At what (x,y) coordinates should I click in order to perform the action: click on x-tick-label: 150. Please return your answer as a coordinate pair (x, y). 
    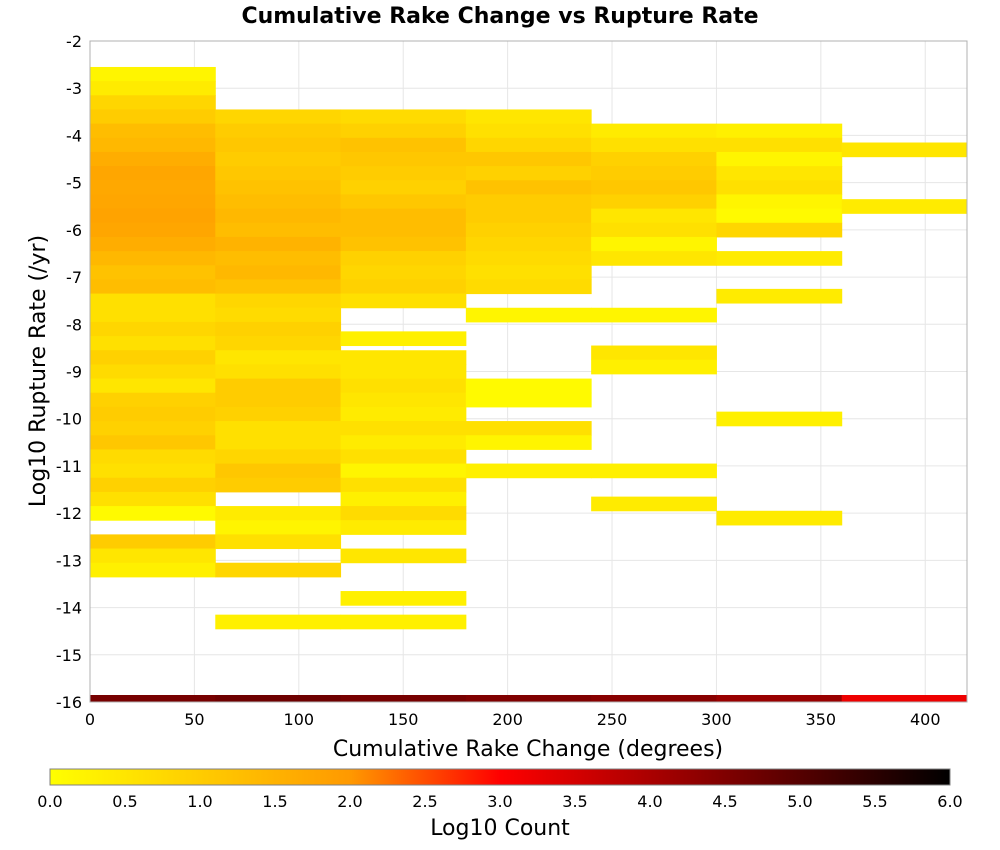
    Looking at the image, I should click on (403, 719).